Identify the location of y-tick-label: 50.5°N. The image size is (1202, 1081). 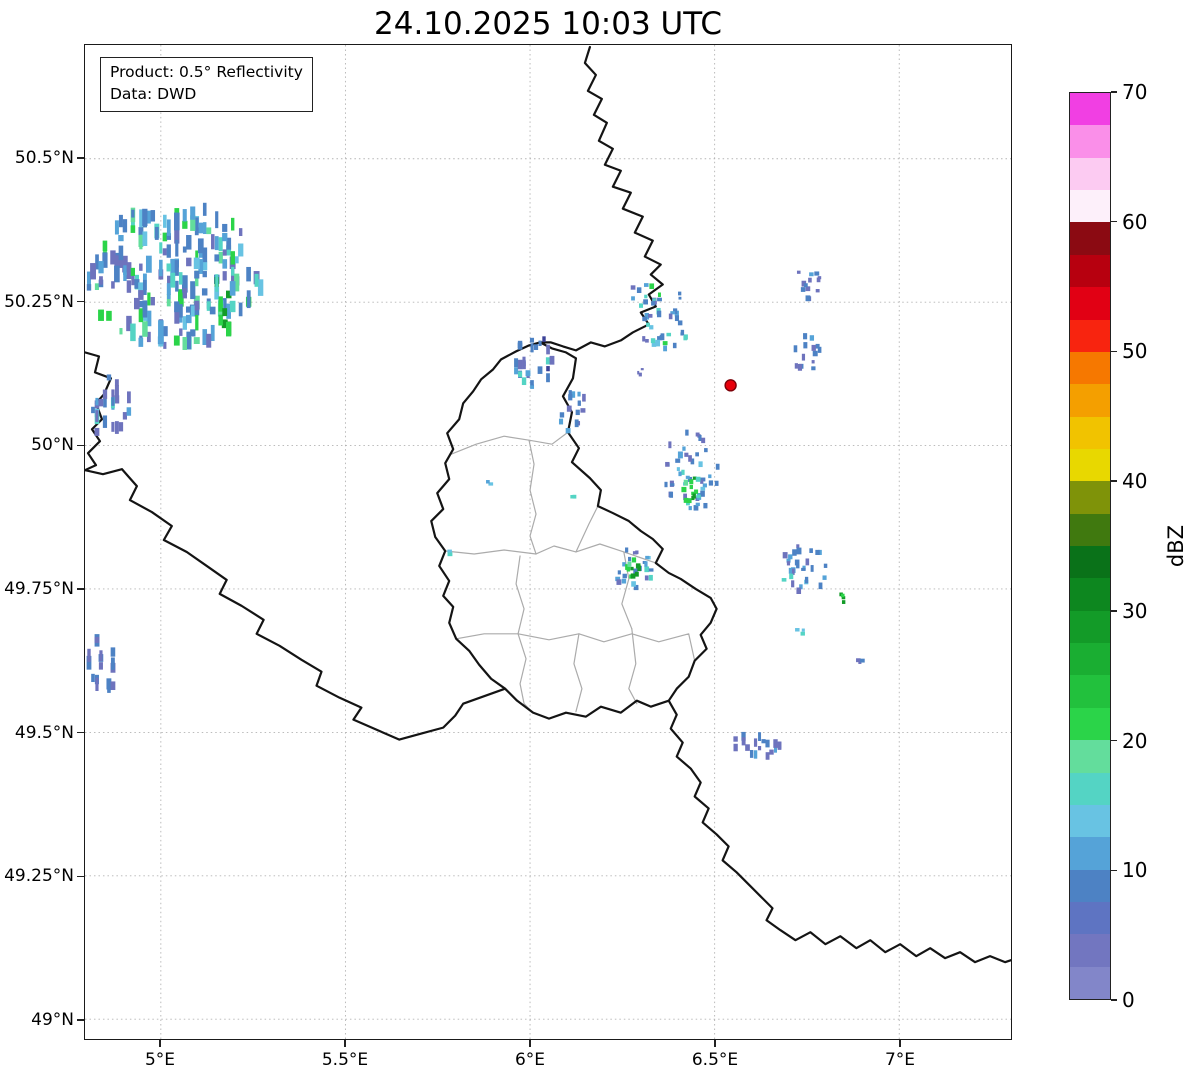
(44, 157).